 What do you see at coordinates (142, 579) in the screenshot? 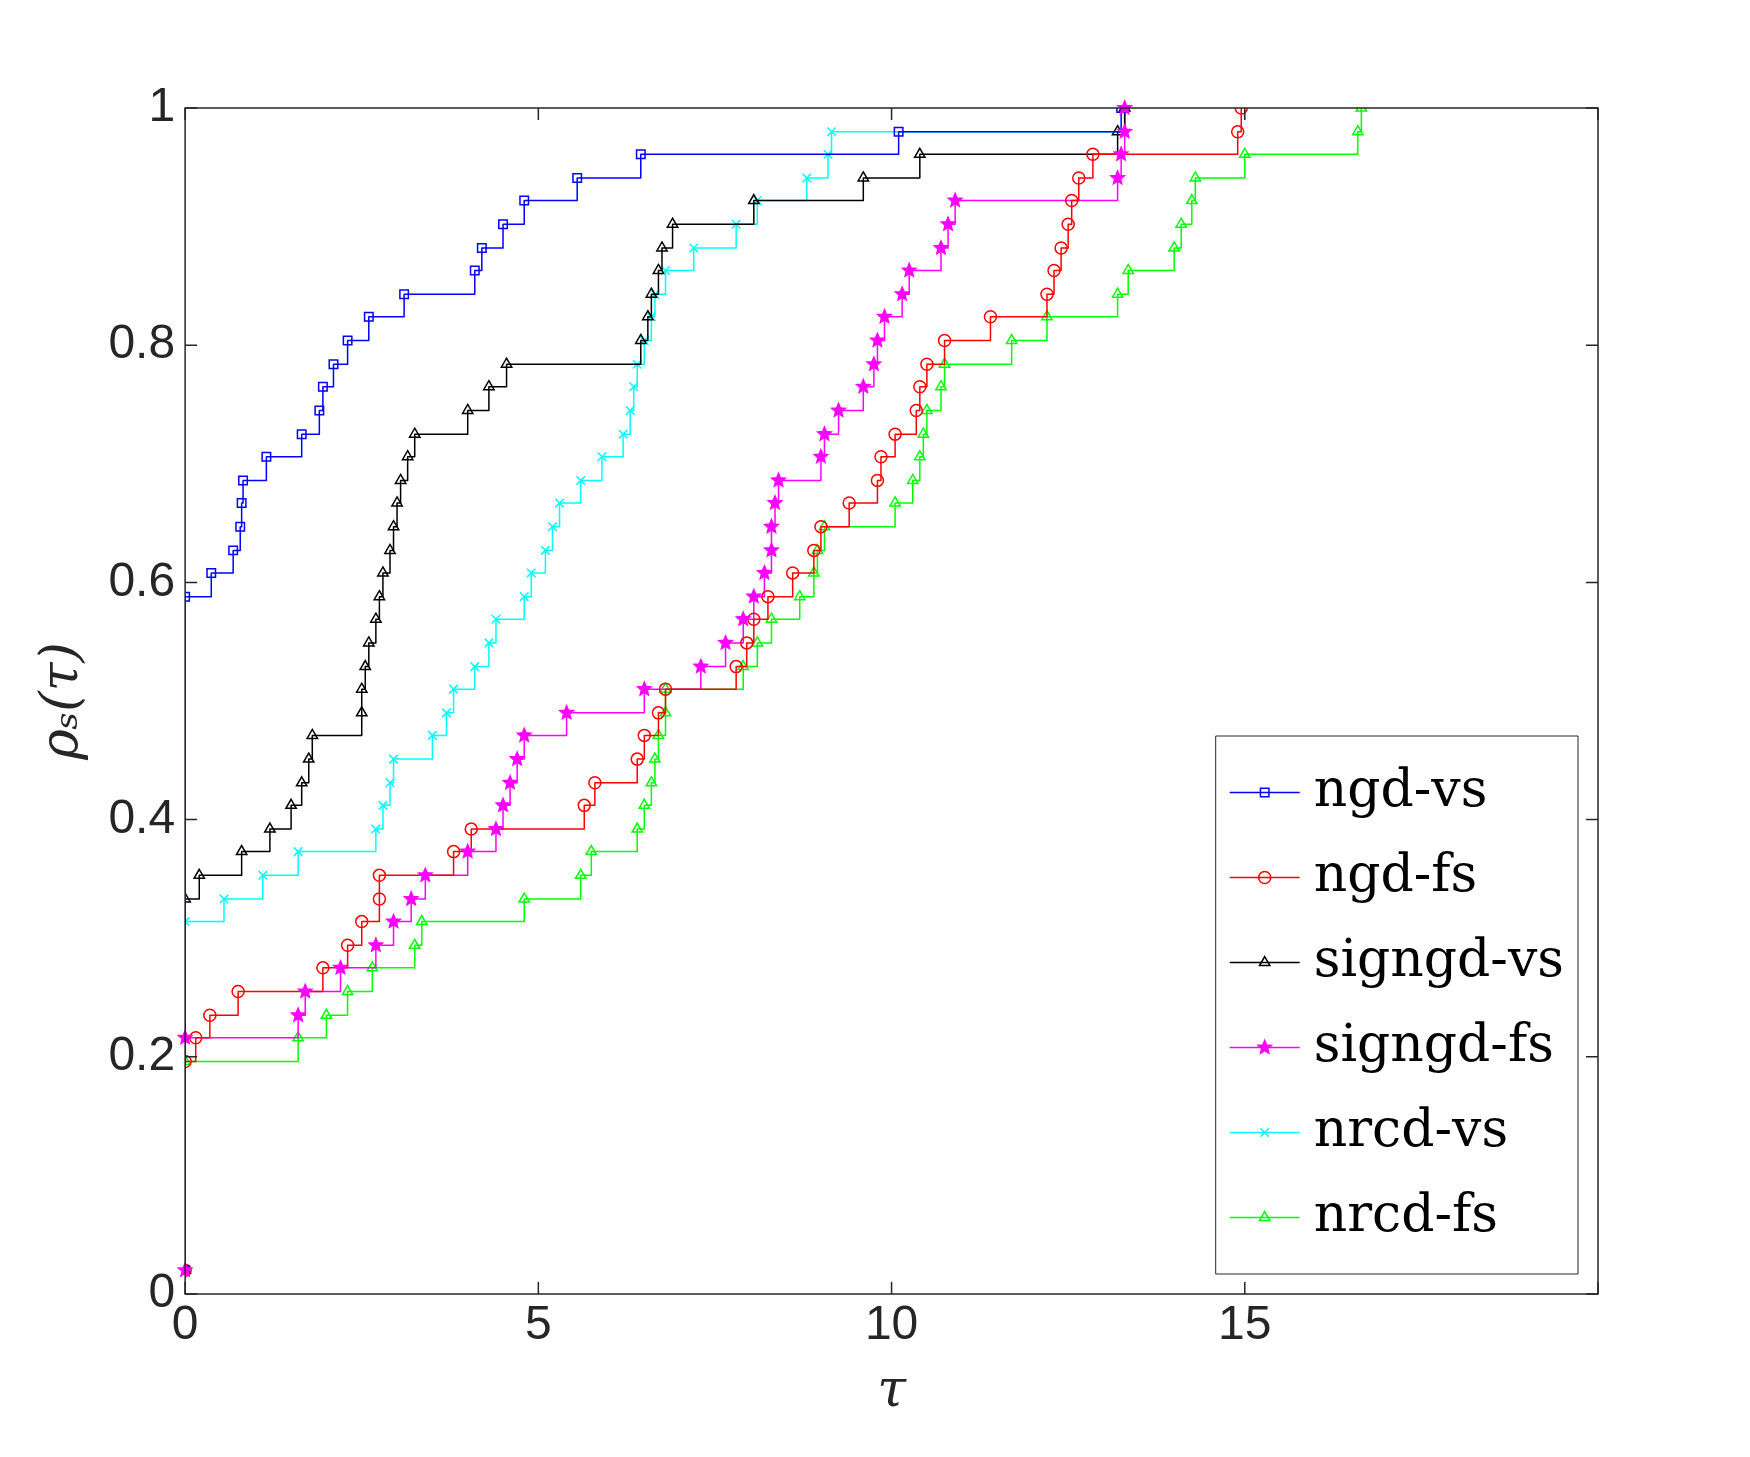
I see `y-tick-label: 0.6` at bounding box center [142, 579].